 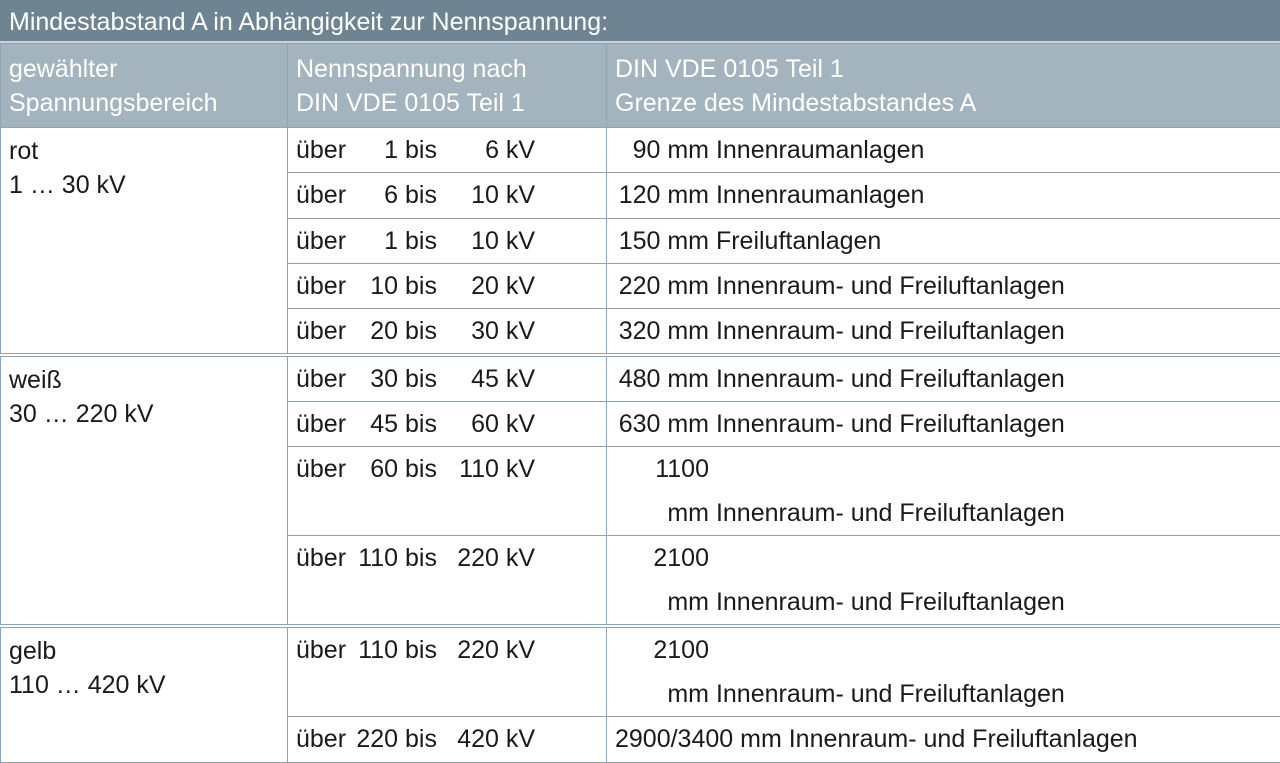 What do you see at coordinates (113, 103) in the screenshot?
I see `header-line: Spannungsbereich` at bounding box center [113, 103].